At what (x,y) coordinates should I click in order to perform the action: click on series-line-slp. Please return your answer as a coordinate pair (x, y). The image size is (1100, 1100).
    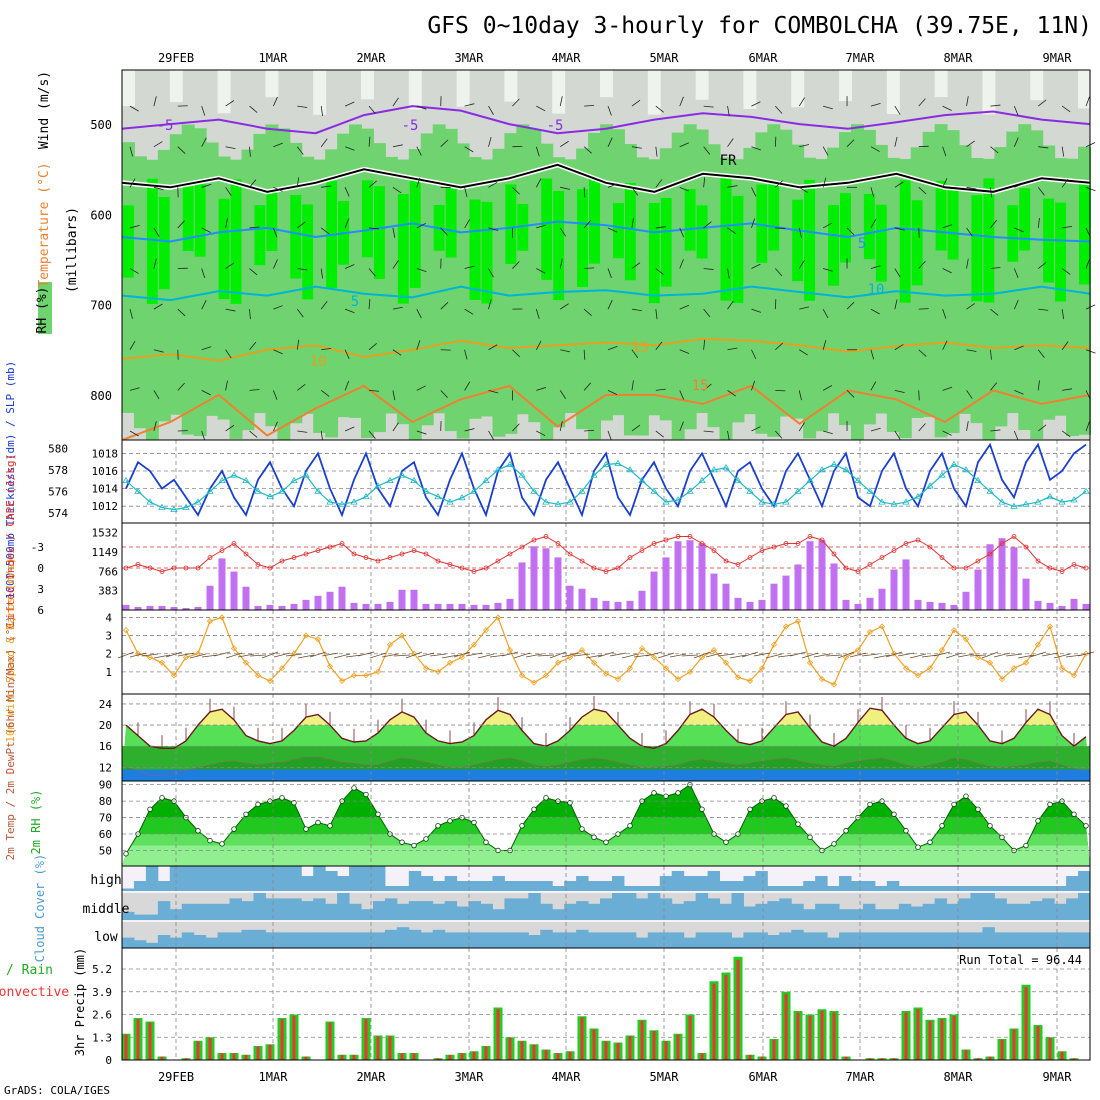
    Looking at the image, I should click on (606, 480).